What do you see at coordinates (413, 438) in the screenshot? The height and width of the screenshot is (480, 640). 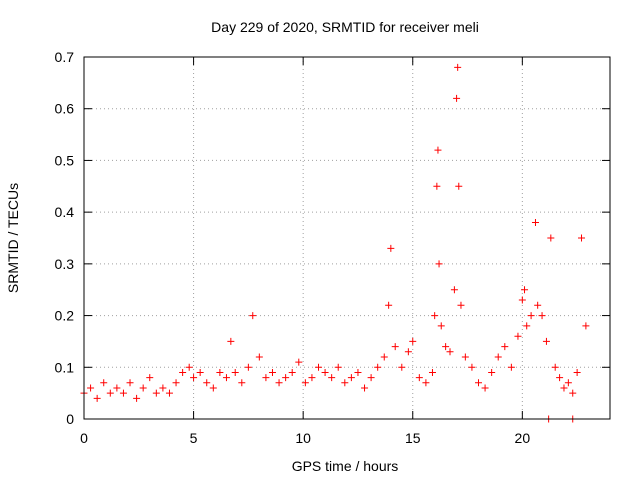 I see `x-tick-label: 15` at bounding box center [413, 438].